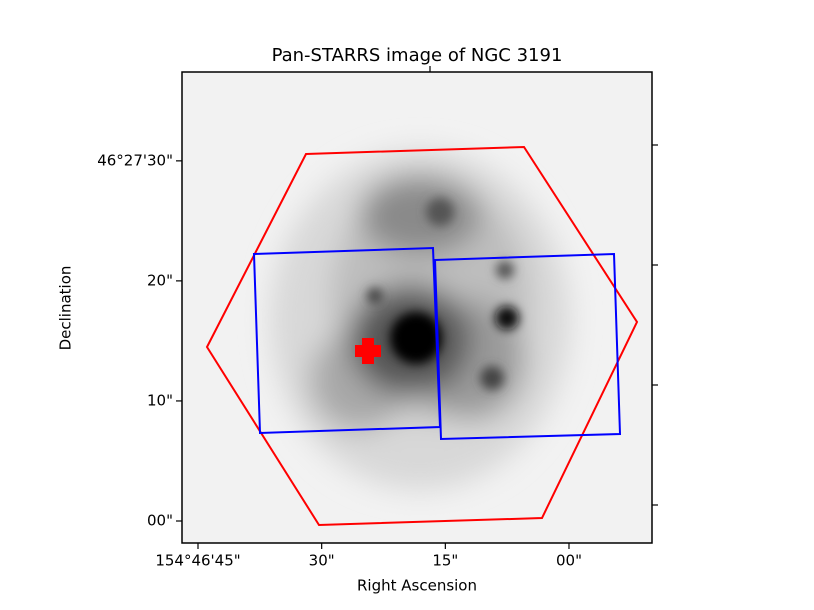 The width and height of the screenshot is (814, 610). I want to click on x-tick-label: 154°46'45", so click(197, 561).